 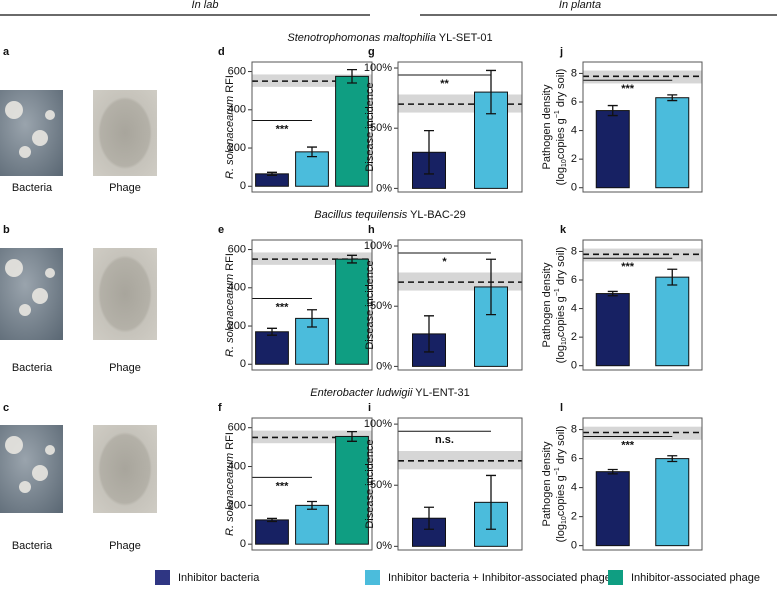 I want to click on row-title: Bacillus tequilensis YL-BAC-29, so click(x=389, y=215).